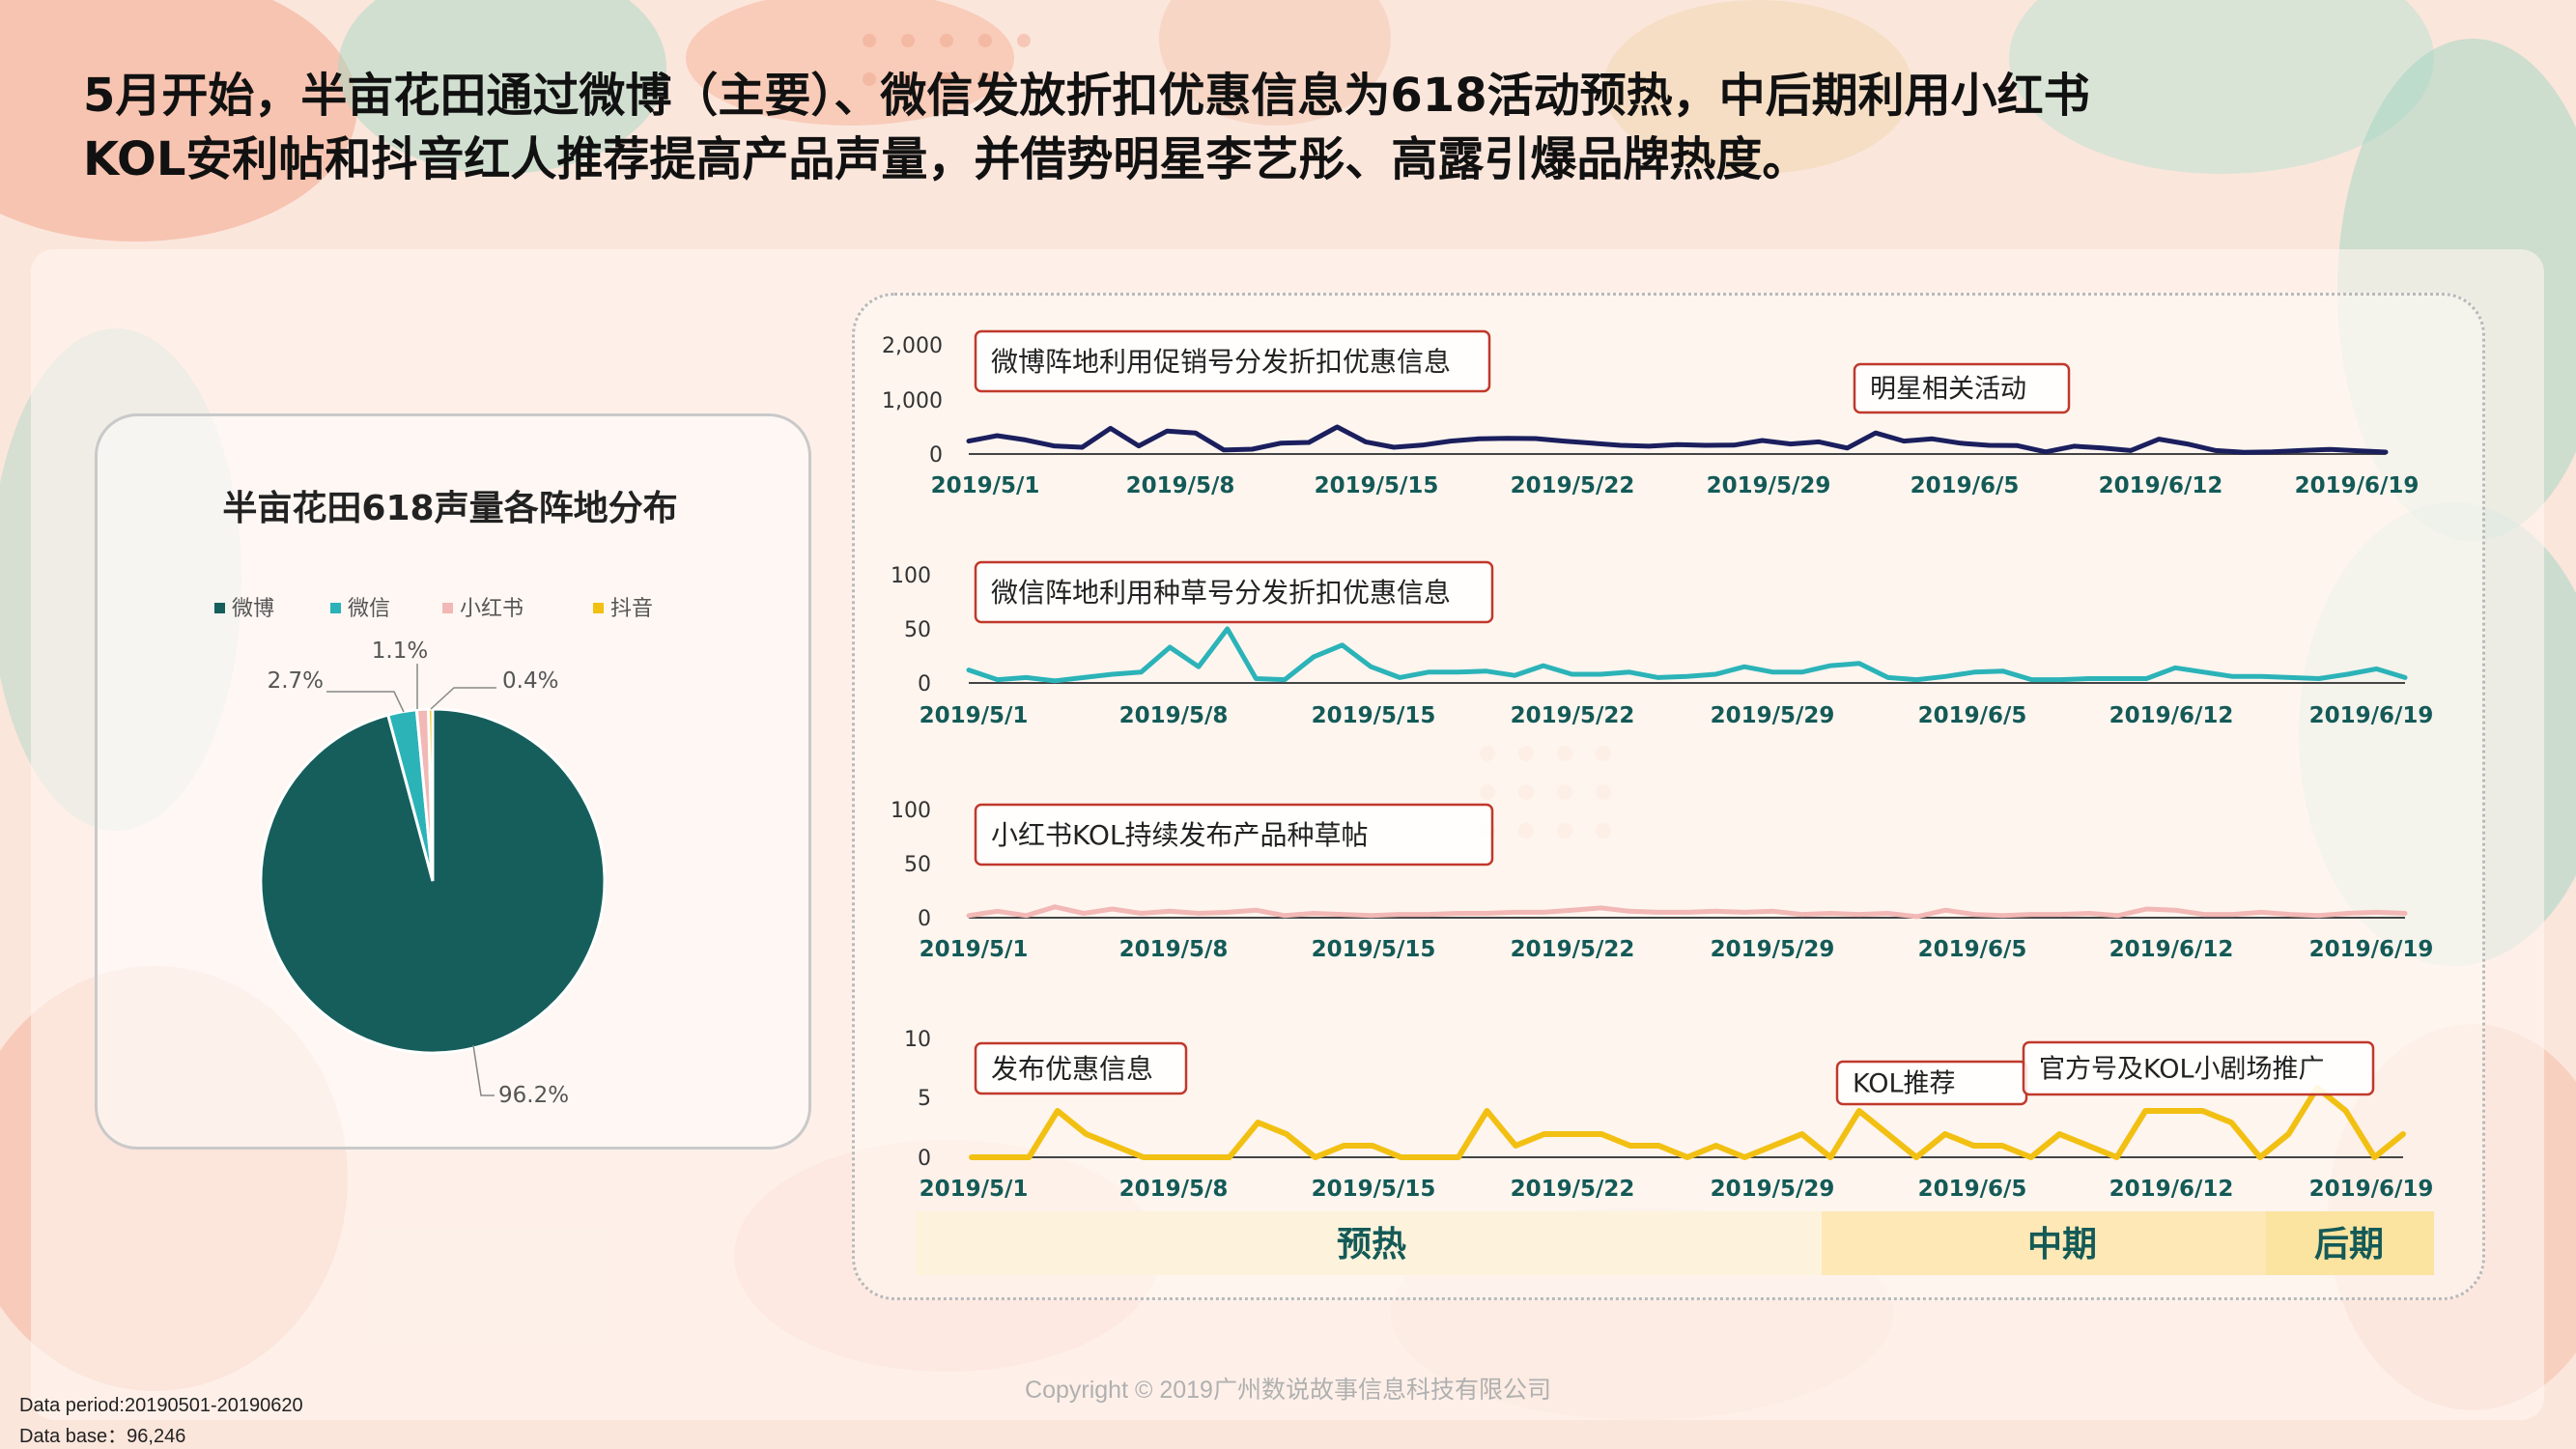 This screenshot has width=2576, height=1449. What do you see at coordinates (1904, 1084) in the screenshot?
I see `chart-4-callout-text-1: KOL推荐` at bounding box center [1904, 1084].